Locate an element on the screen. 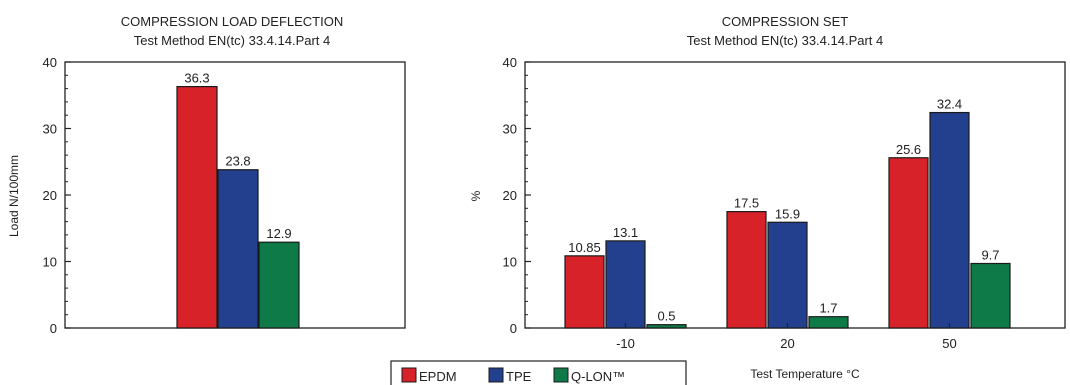 Image resolution: width=1070 pixels, height=385 pixels. legend-label: Q-LON™ is located at coordinates (598, 376).